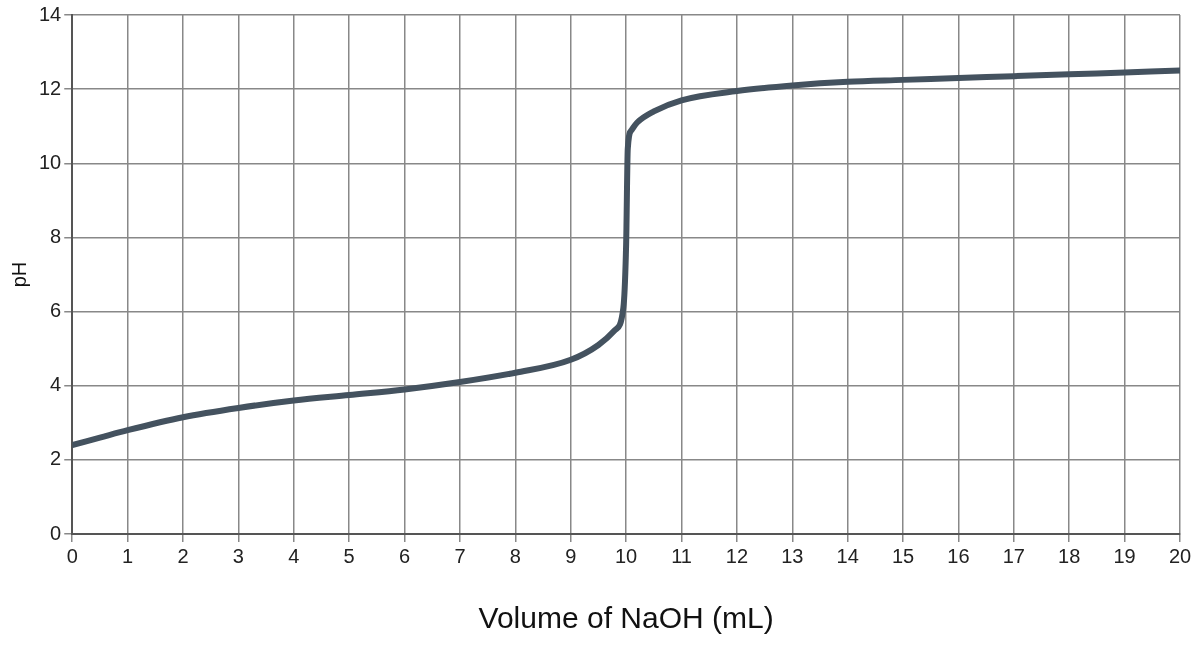  What do you see at coordinates (792, 555) in the screenshot?
I see `x-tick-label: 13` at bounding box center [792, 555].